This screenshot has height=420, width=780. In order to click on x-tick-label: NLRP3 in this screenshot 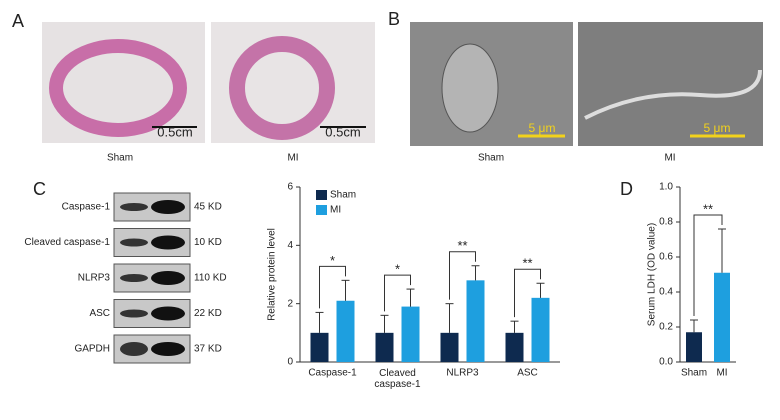, I will do `click(462, 373)`.